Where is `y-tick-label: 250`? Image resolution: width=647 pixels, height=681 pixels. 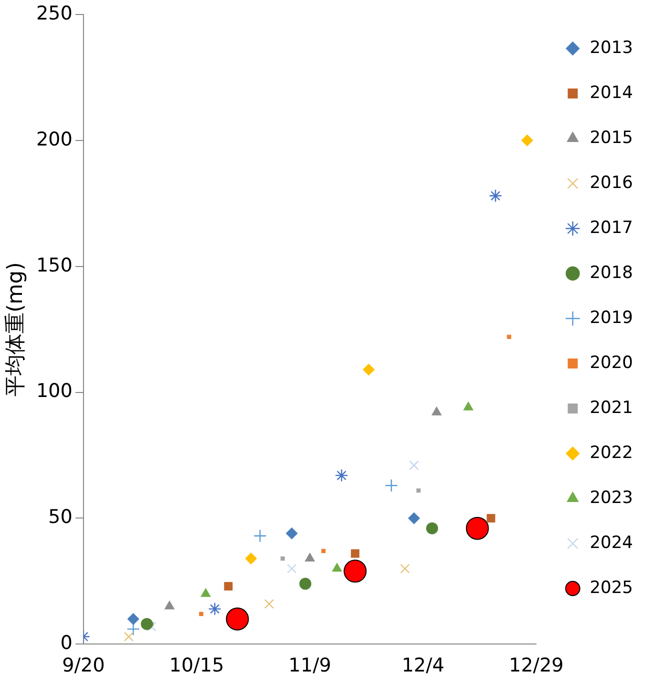 y-tick-label: 250 is located at coordinates (54, 13).